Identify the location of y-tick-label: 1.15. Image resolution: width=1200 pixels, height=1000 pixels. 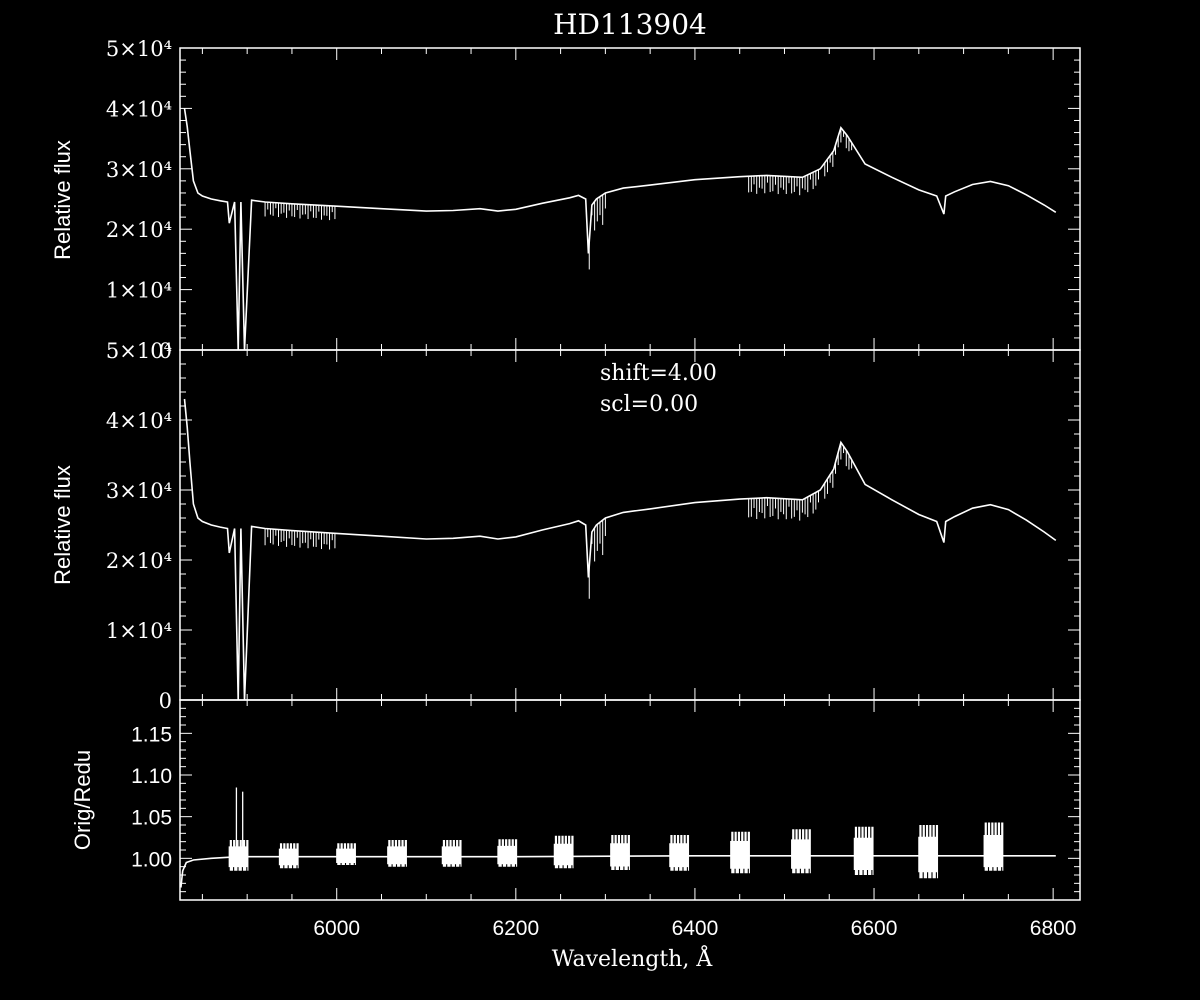
(151, 734).